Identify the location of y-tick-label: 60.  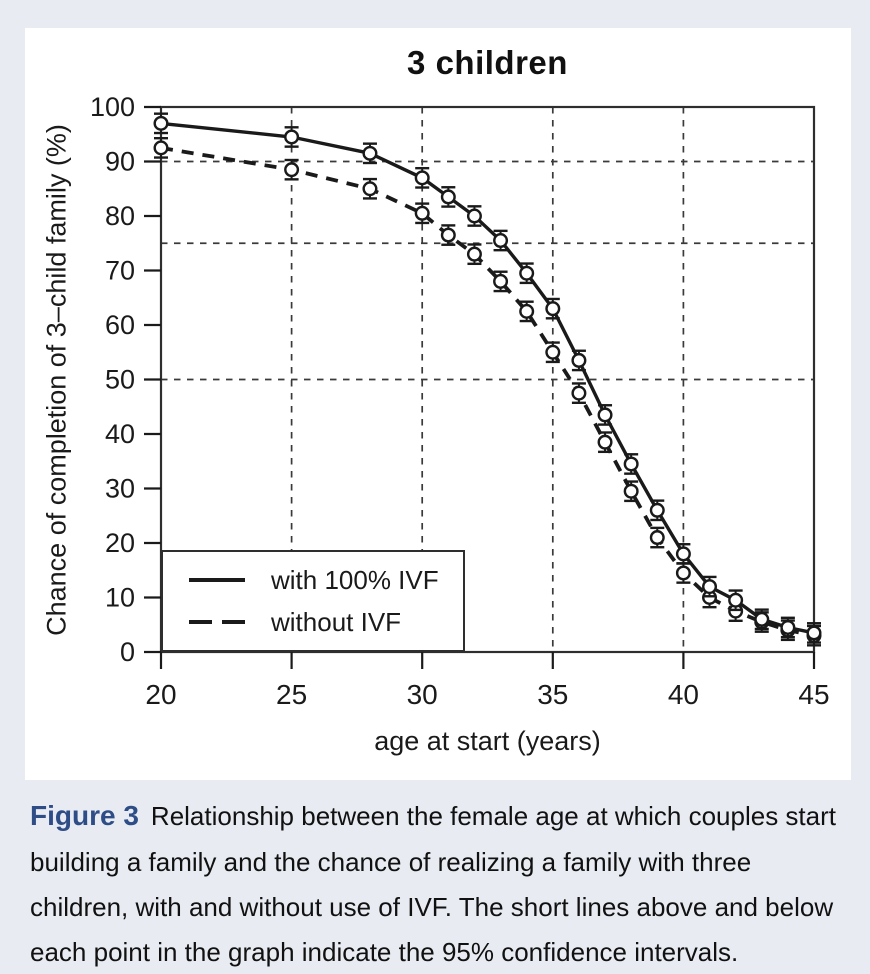
(120, 325).